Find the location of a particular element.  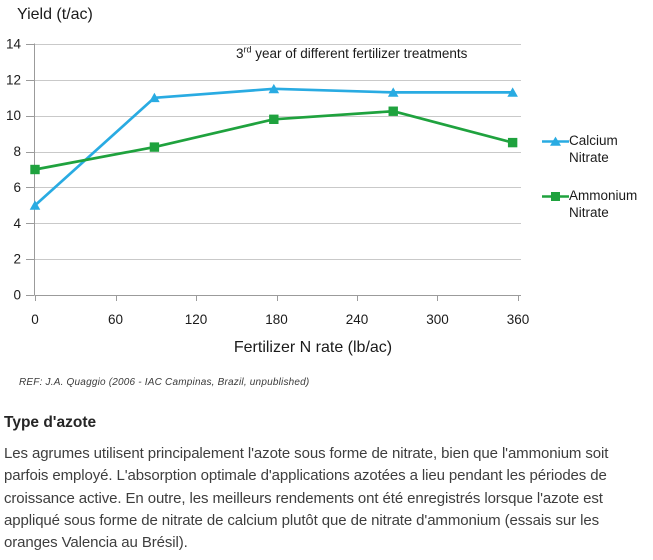

y-axis-title: Yield (t/ac) is located at coordinates (55, 14).